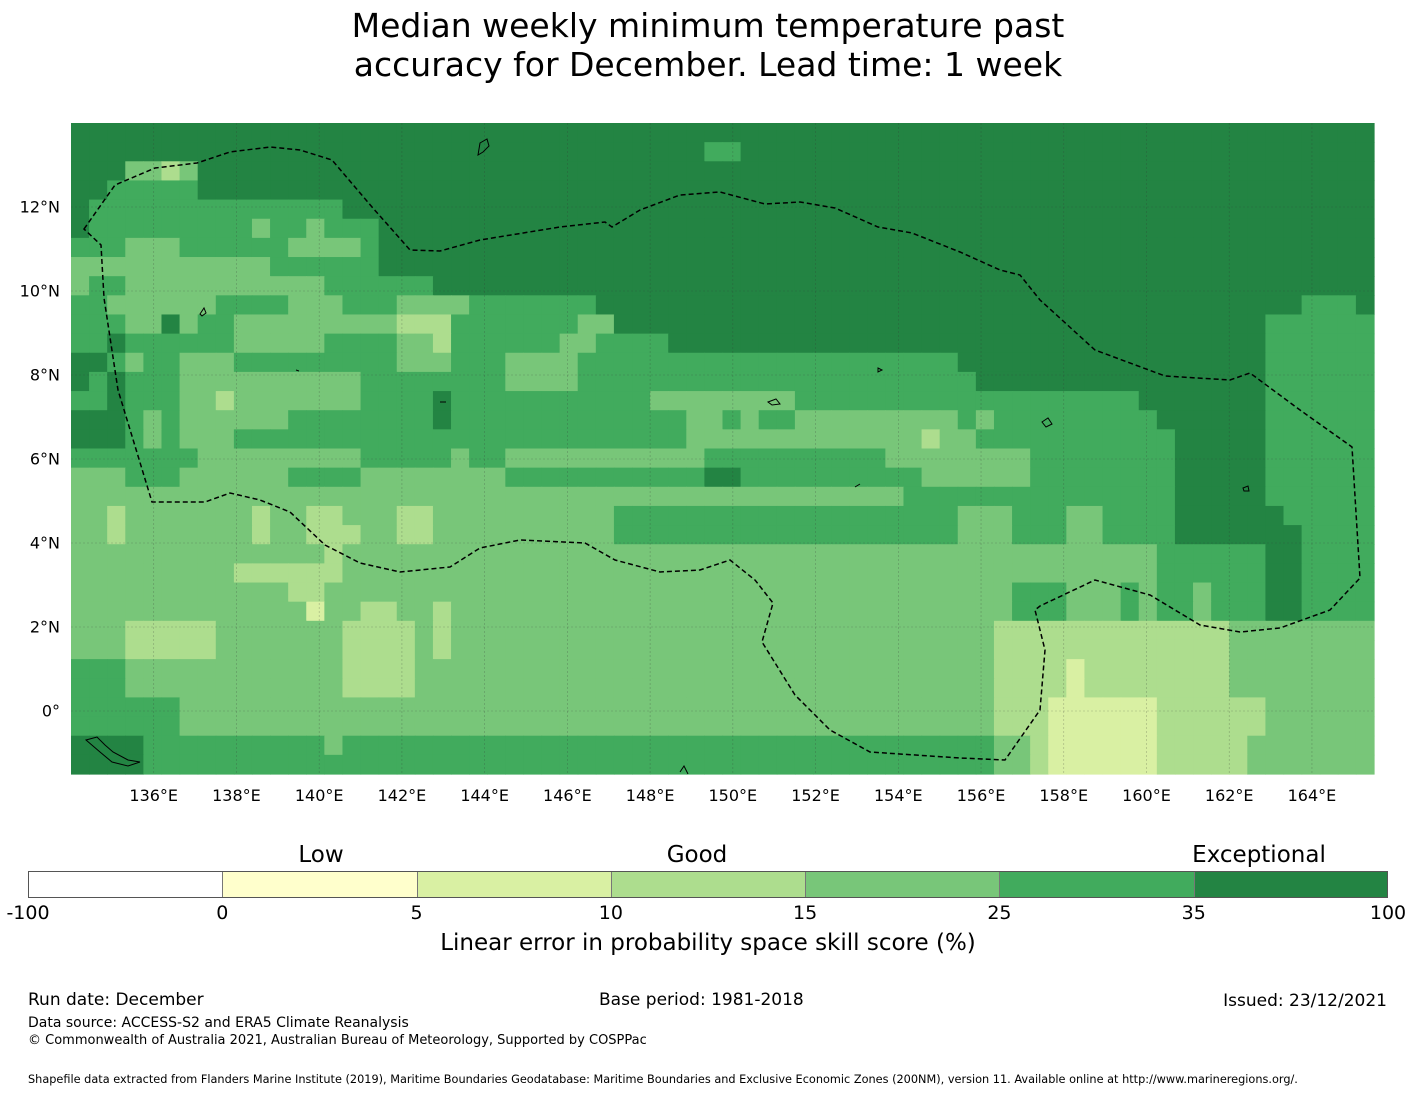  I want to click on issued-date: Issued: 23/12/2021, so click(1305, 1001).